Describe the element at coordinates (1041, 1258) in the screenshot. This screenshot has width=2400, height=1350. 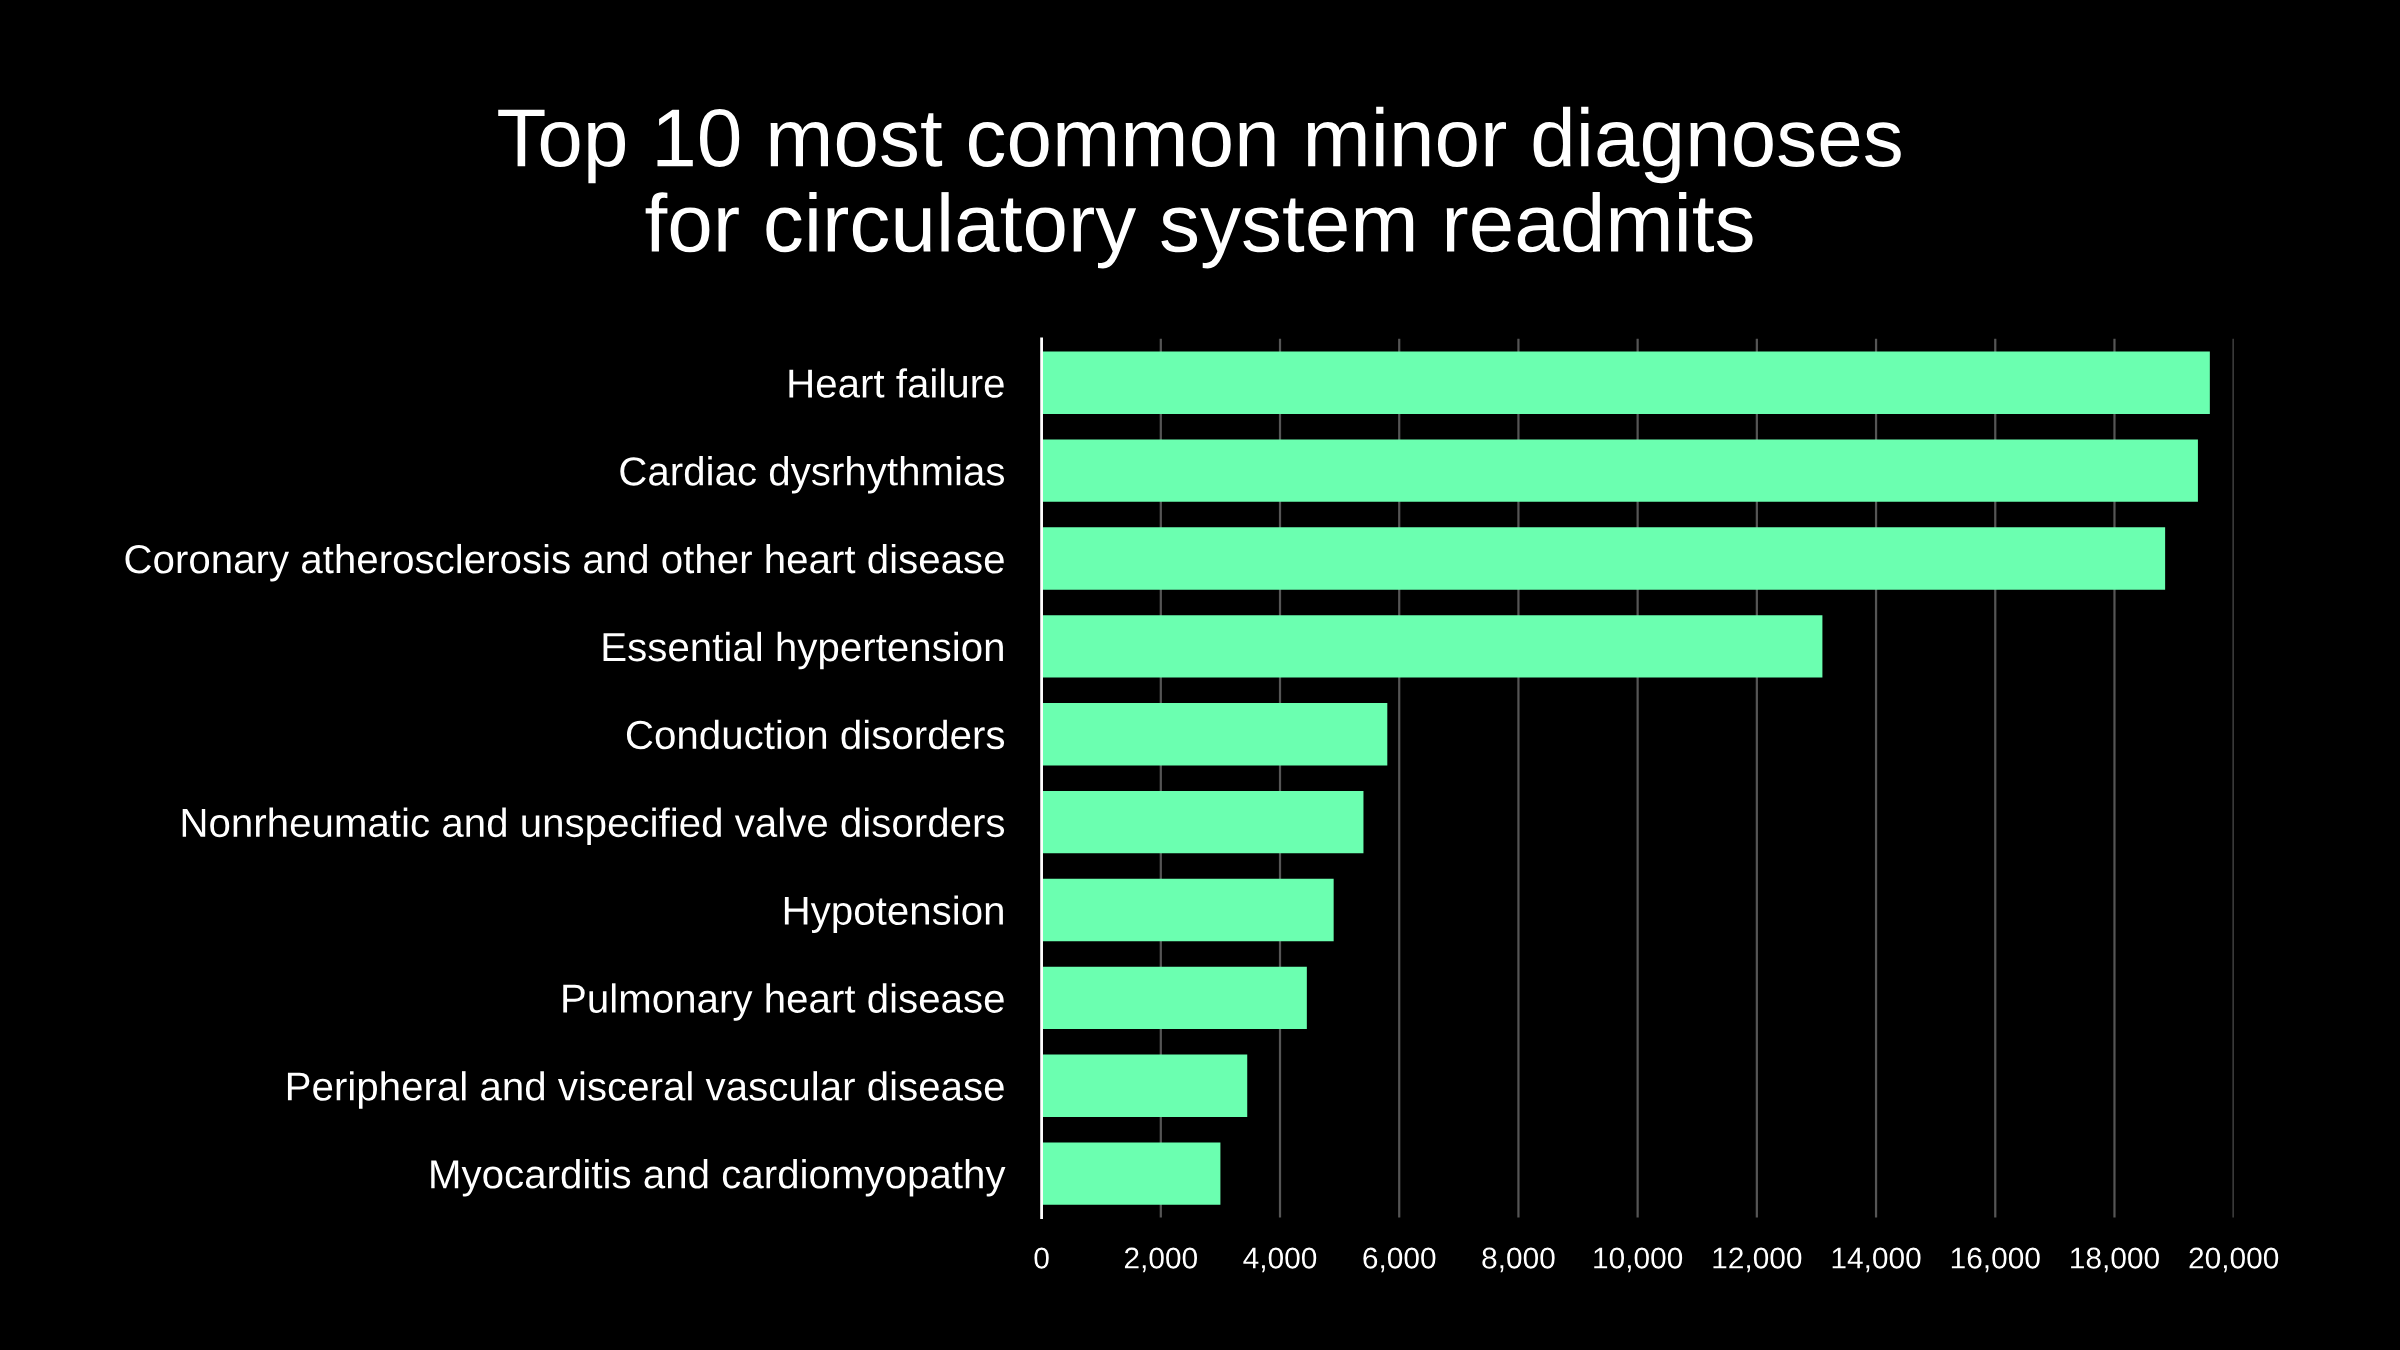
I see `x-tick-label: 0` at that location.